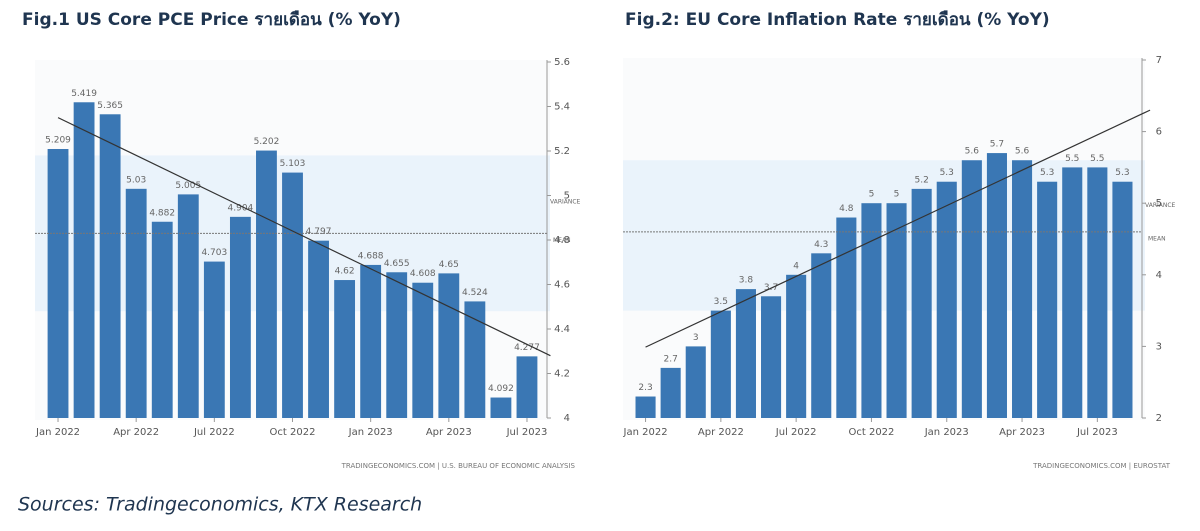 The width and height of the screenshot is (1200, 531). What do you see at coordinates (897, 195) in the screenshot?
I see `value-label: 5` at bounding box center [897, 195].